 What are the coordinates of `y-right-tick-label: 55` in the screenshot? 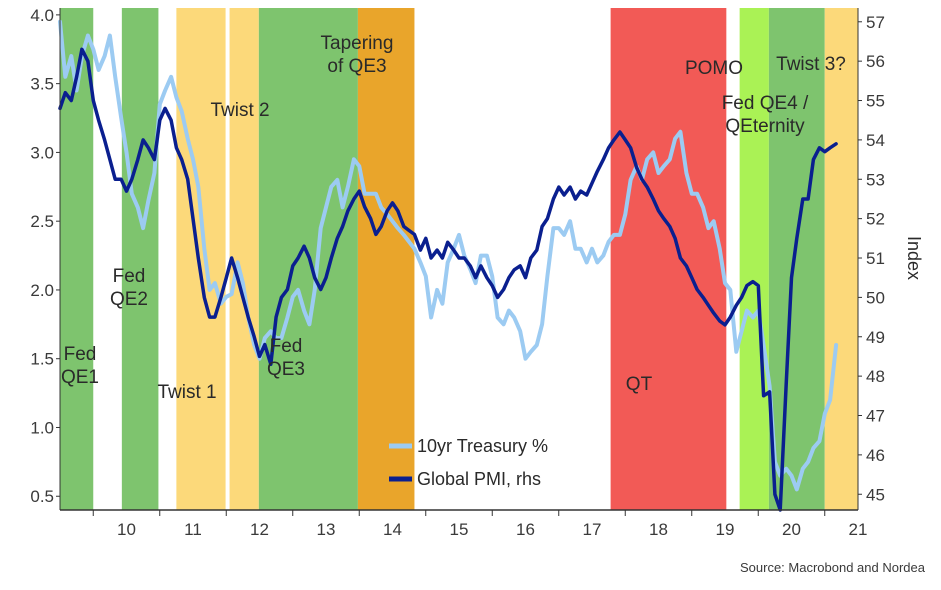 It's located at (875, 101).